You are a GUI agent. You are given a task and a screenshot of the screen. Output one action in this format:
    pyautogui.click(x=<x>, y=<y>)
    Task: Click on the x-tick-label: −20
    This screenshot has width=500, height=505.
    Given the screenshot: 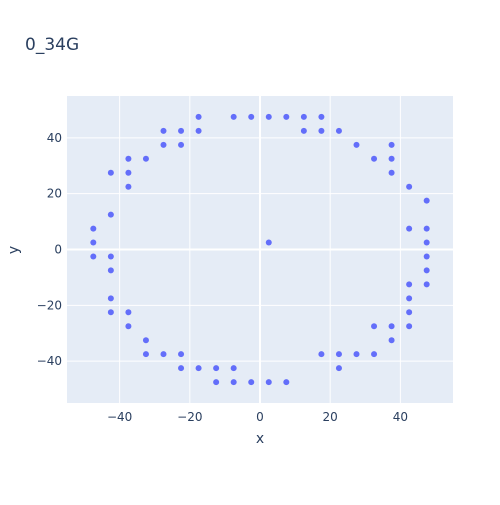 What is the action you would take?
    pyautogui.click(x=189, y=417)
    